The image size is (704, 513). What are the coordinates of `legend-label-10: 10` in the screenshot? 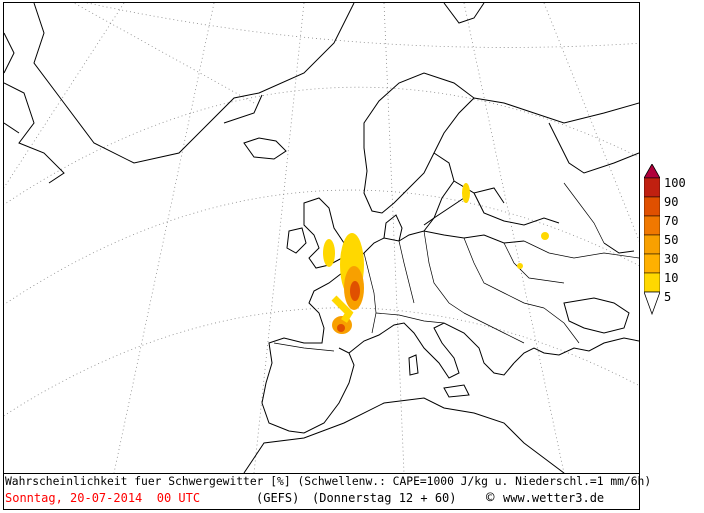 It's located at (671, 278).